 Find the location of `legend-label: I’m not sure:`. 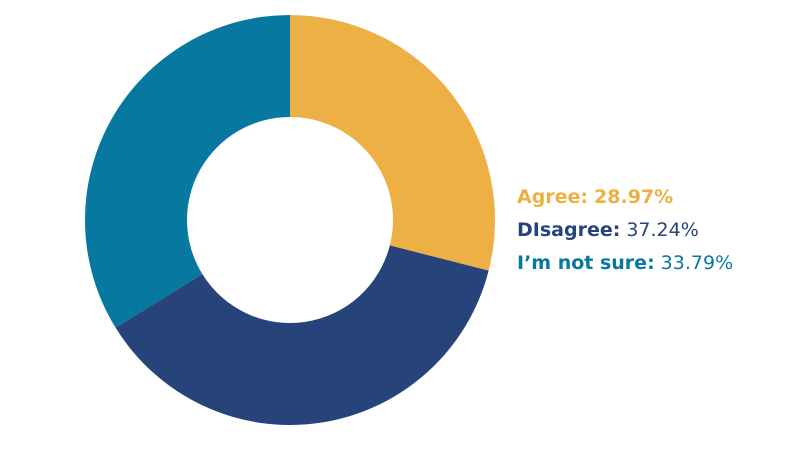

legend-label: I’m not sure: is located at coordinates (586, 263).